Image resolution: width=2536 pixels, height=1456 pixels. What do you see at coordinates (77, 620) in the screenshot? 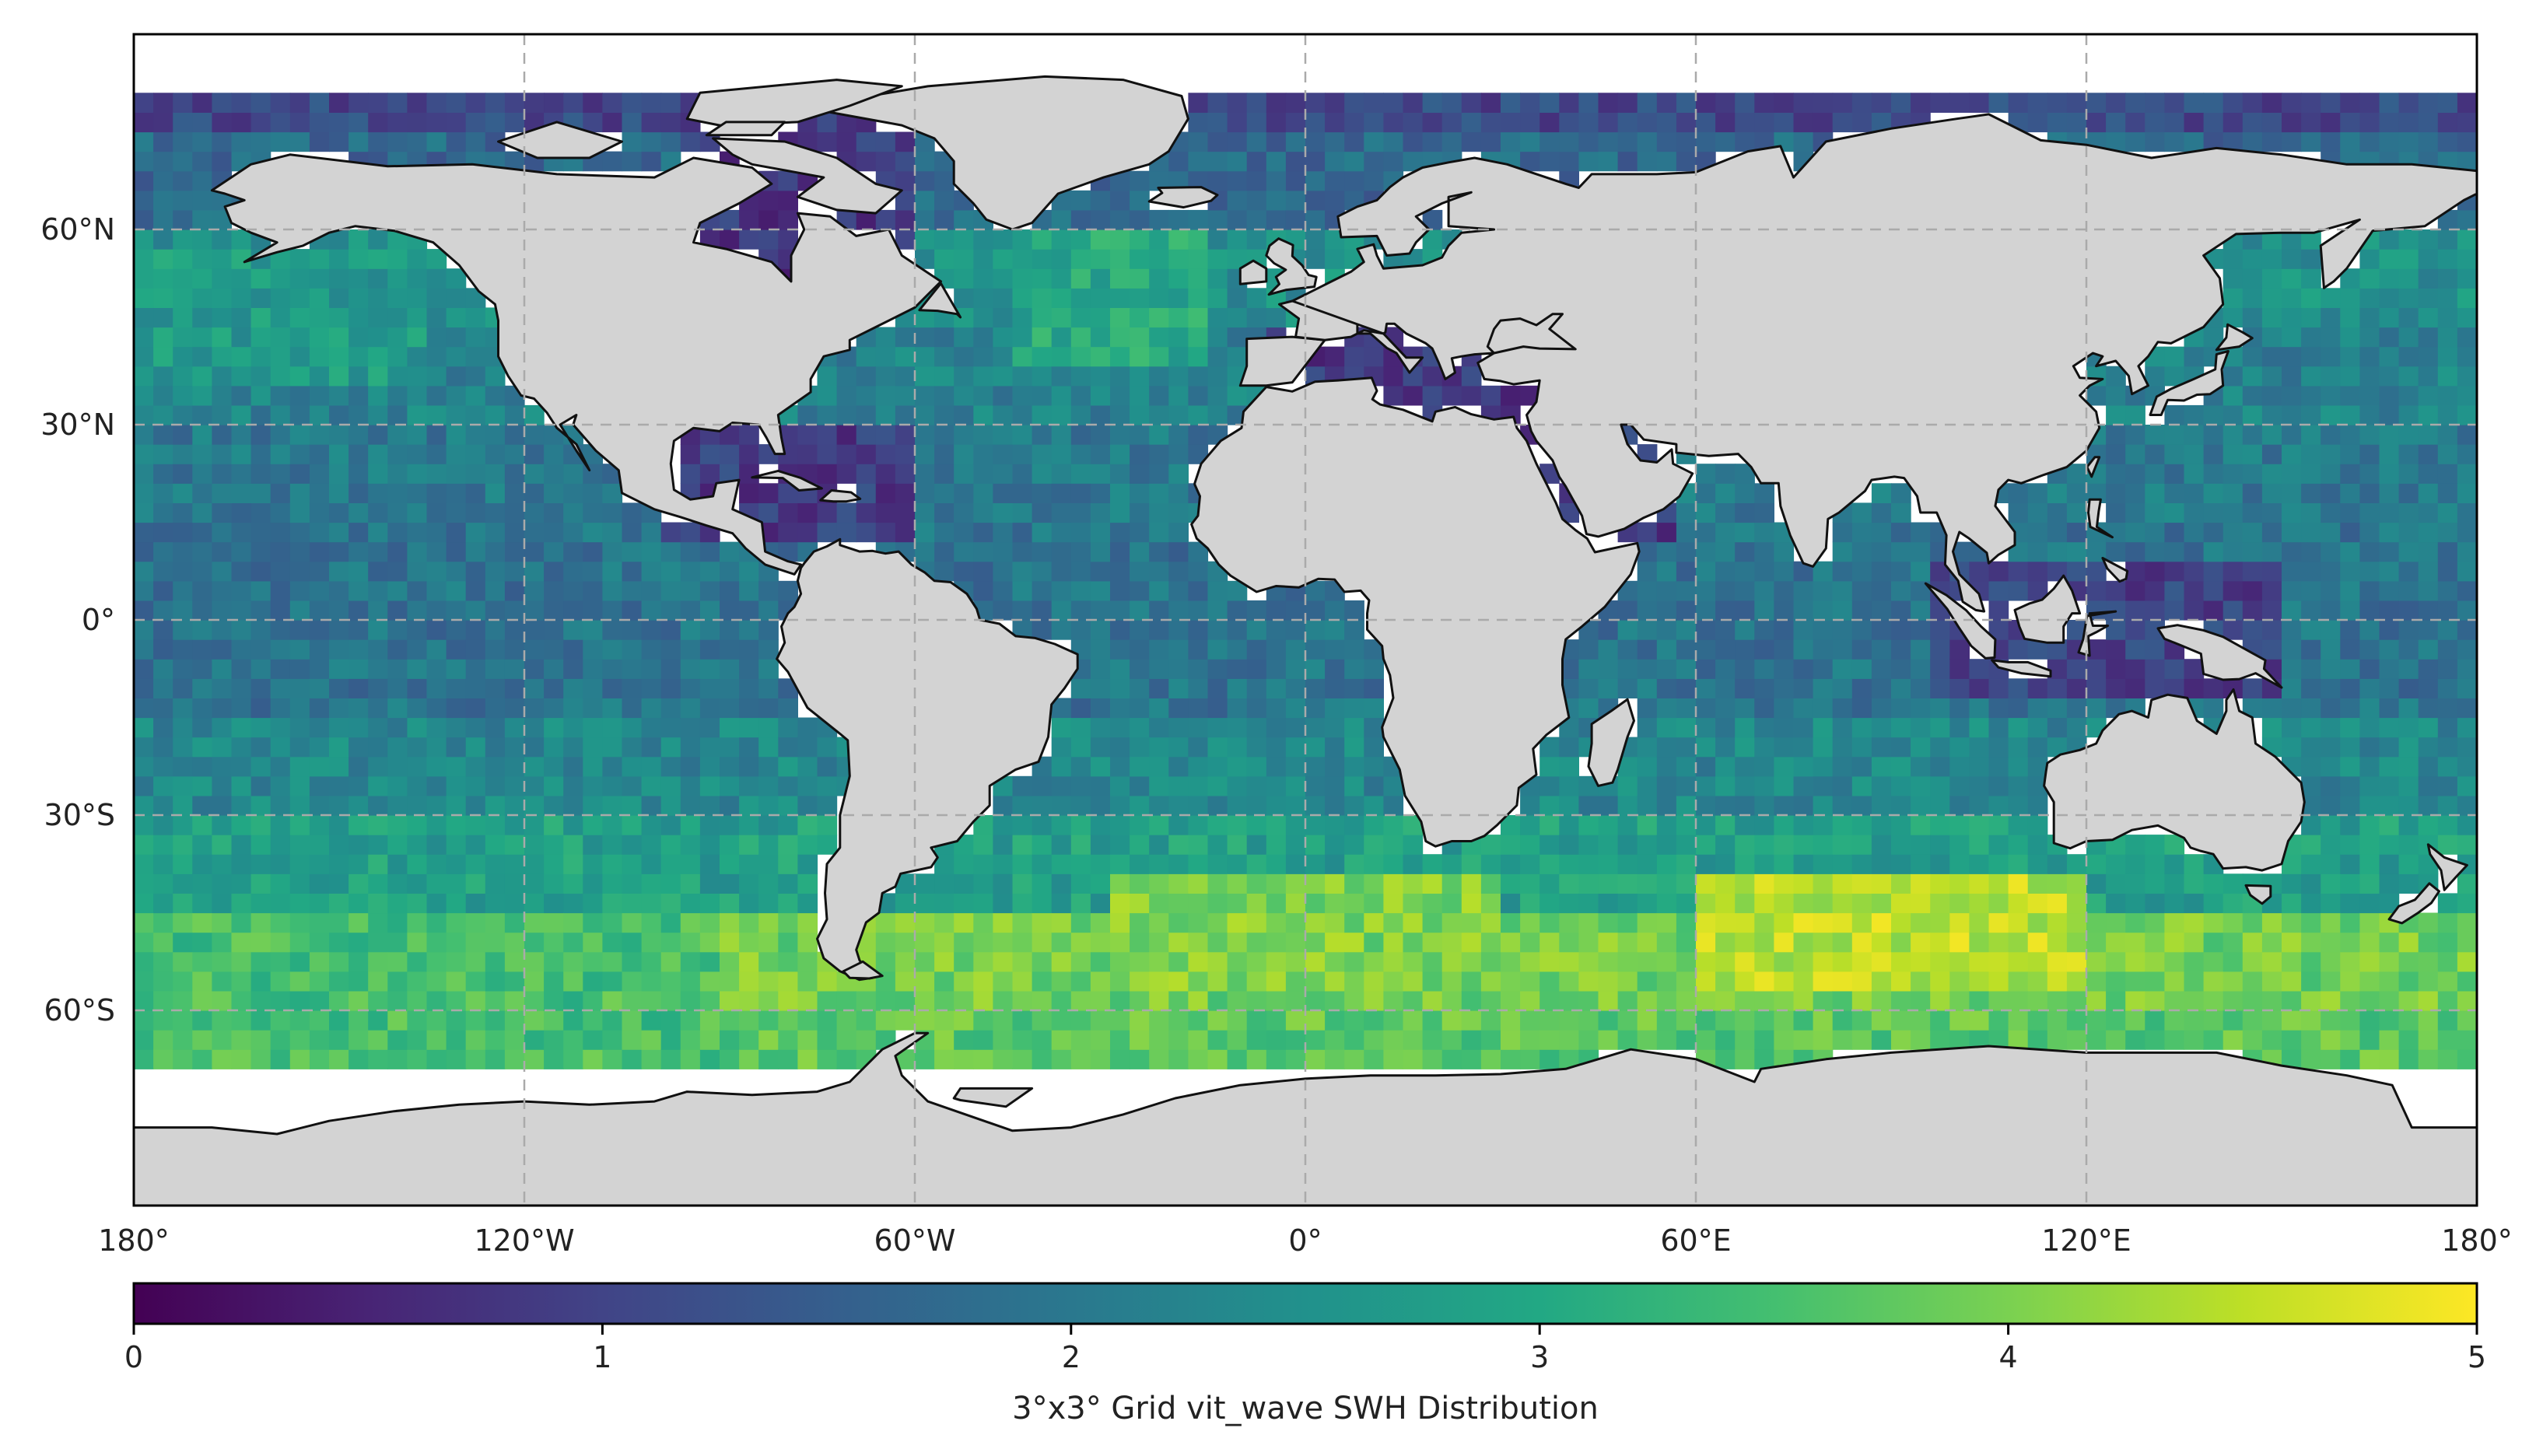
I see `latitude-ticks: 60°N30°N0°30°S60°S` at bounding box center [77, 620].